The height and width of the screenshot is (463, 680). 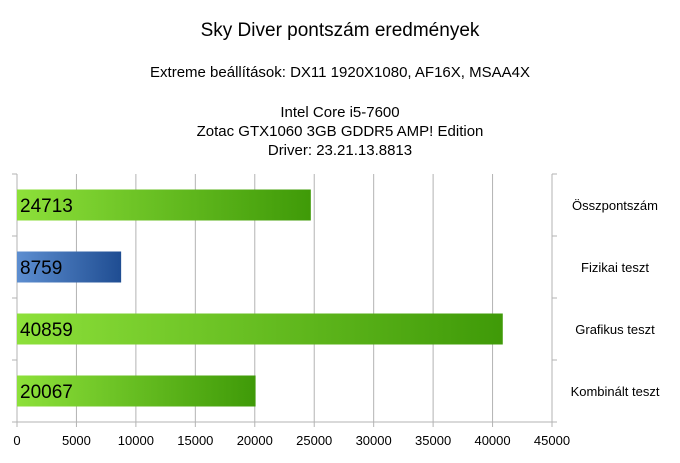 What do you see at coordinates (615, 391) in the screenshot?
I see `category-label: Kombinált teszt` at bounding box center [615, 391].